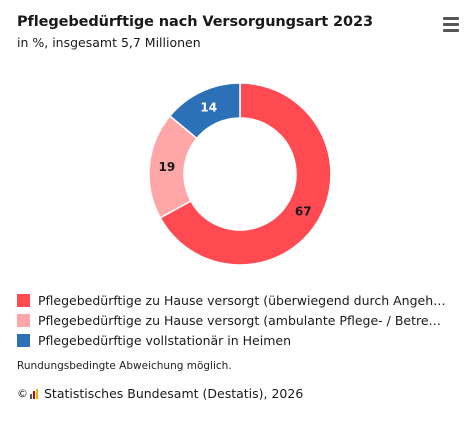  Describe the element at coordinates (35, 393) in the screenshot. I see `destatis-logo-icon` at that location.